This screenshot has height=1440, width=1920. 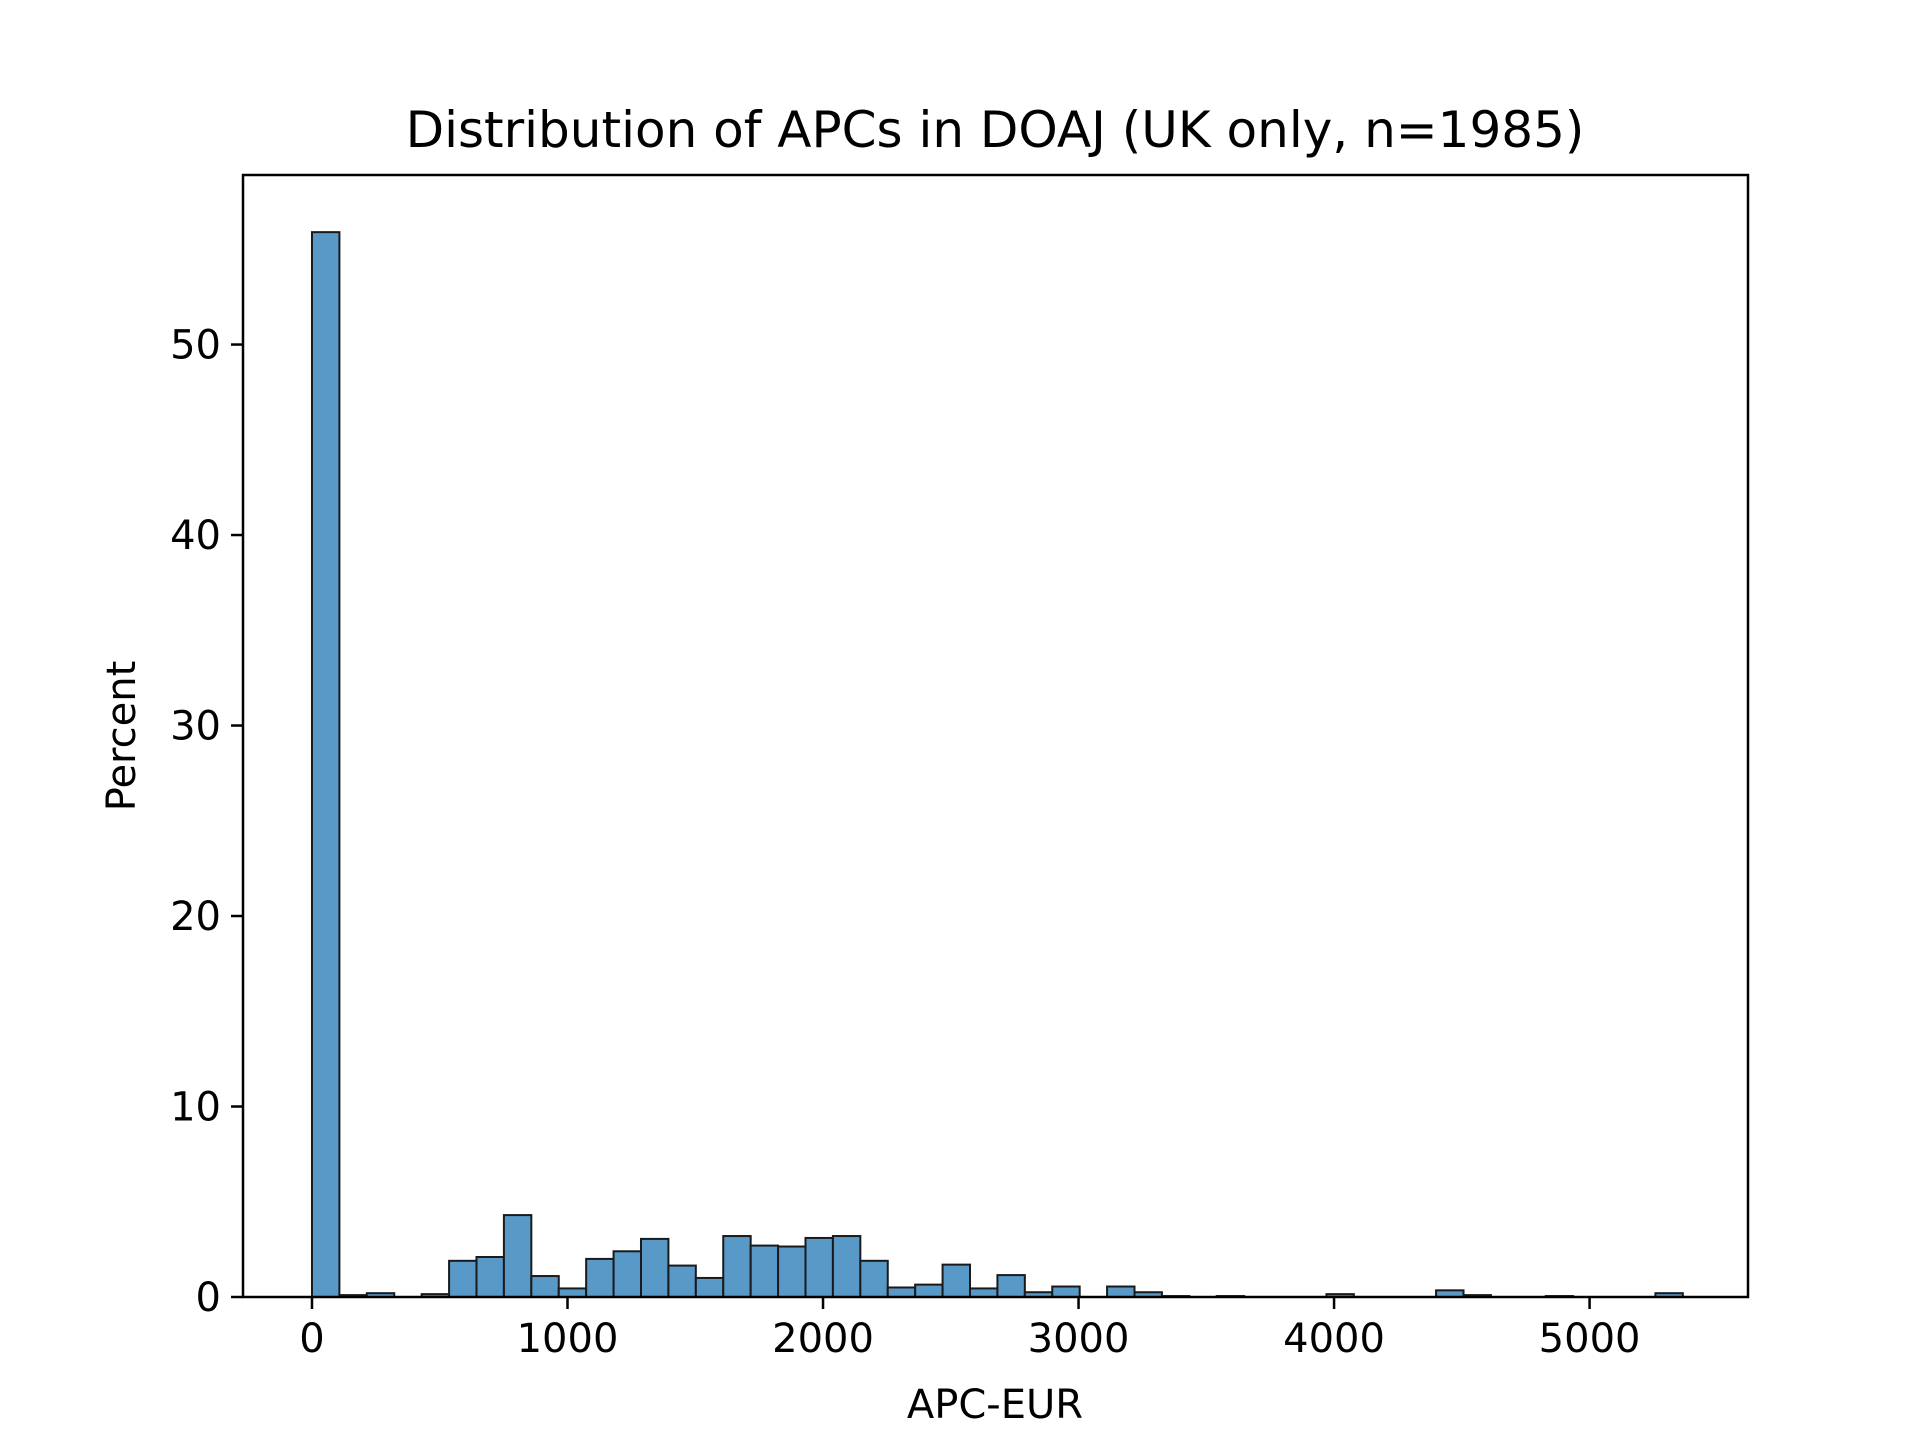 What do you see at coordinates (823, 1339) in the screenshot?
I see `x-tick-label: 2000` at bounding box center [823, 1339].